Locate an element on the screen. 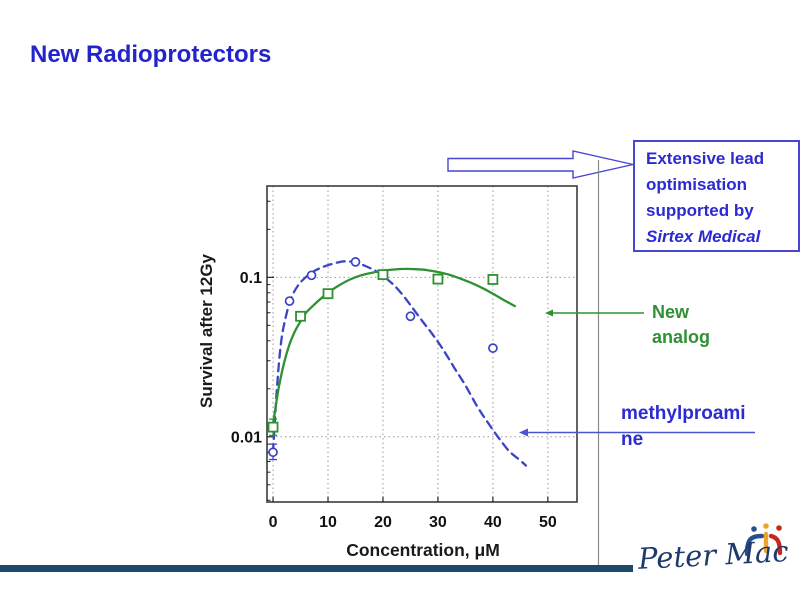  x-tick-label: 10 is located at coordinates (328, 522).